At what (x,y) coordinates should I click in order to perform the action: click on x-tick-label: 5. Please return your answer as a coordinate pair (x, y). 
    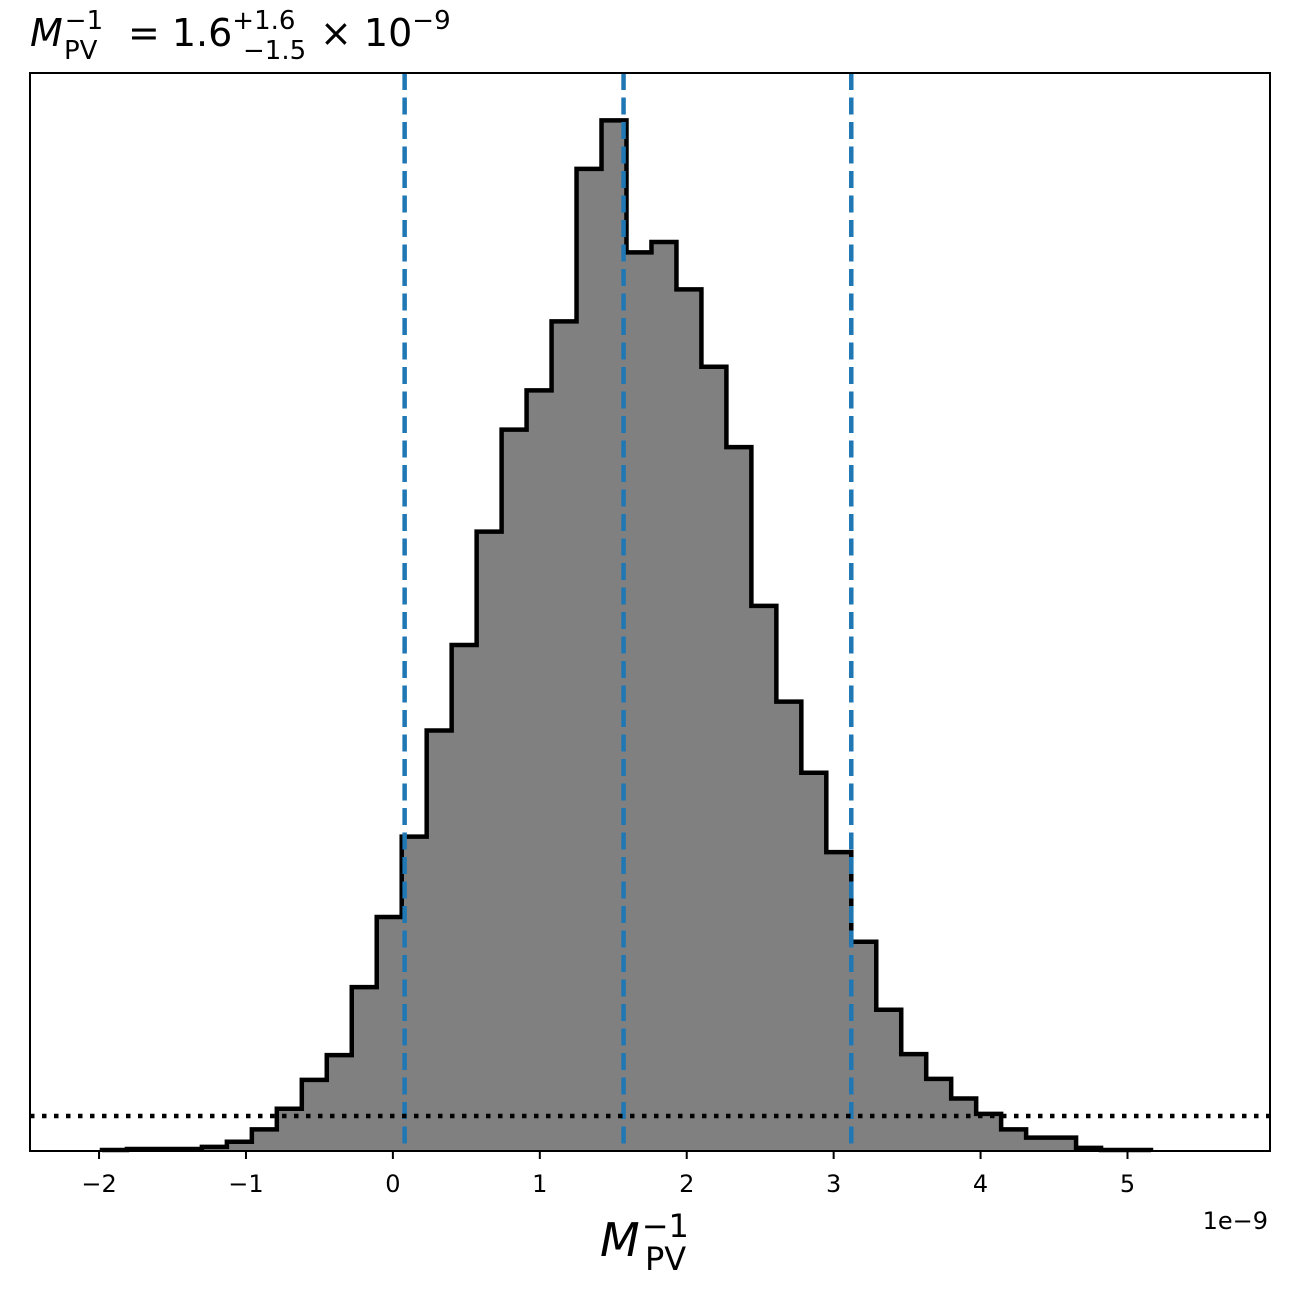
    Looking at the image, I should click on (1127, 1184).